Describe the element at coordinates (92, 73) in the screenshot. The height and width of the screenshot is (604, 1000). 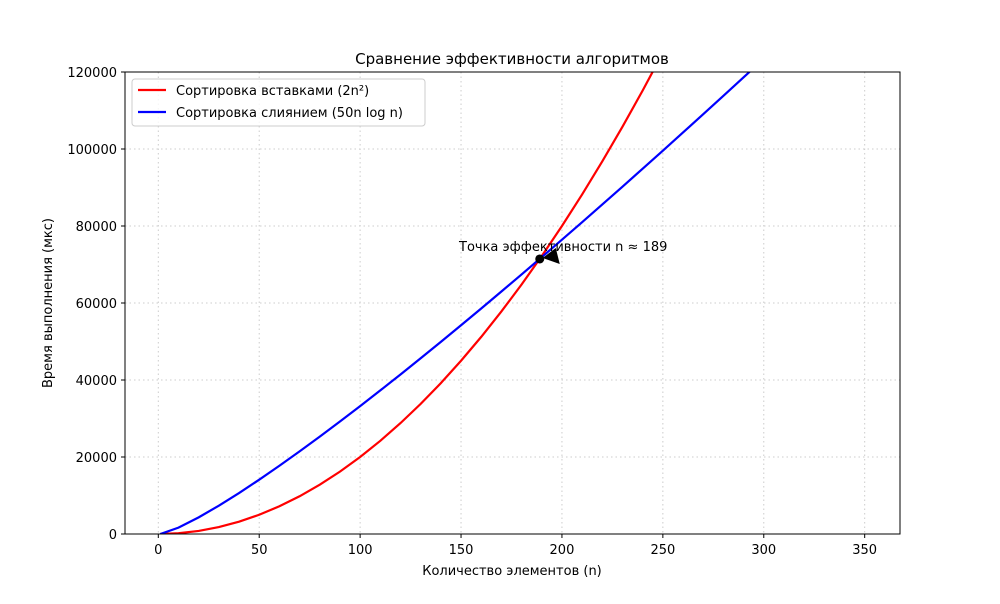
I see `y-tick-label: 120000` at that location.